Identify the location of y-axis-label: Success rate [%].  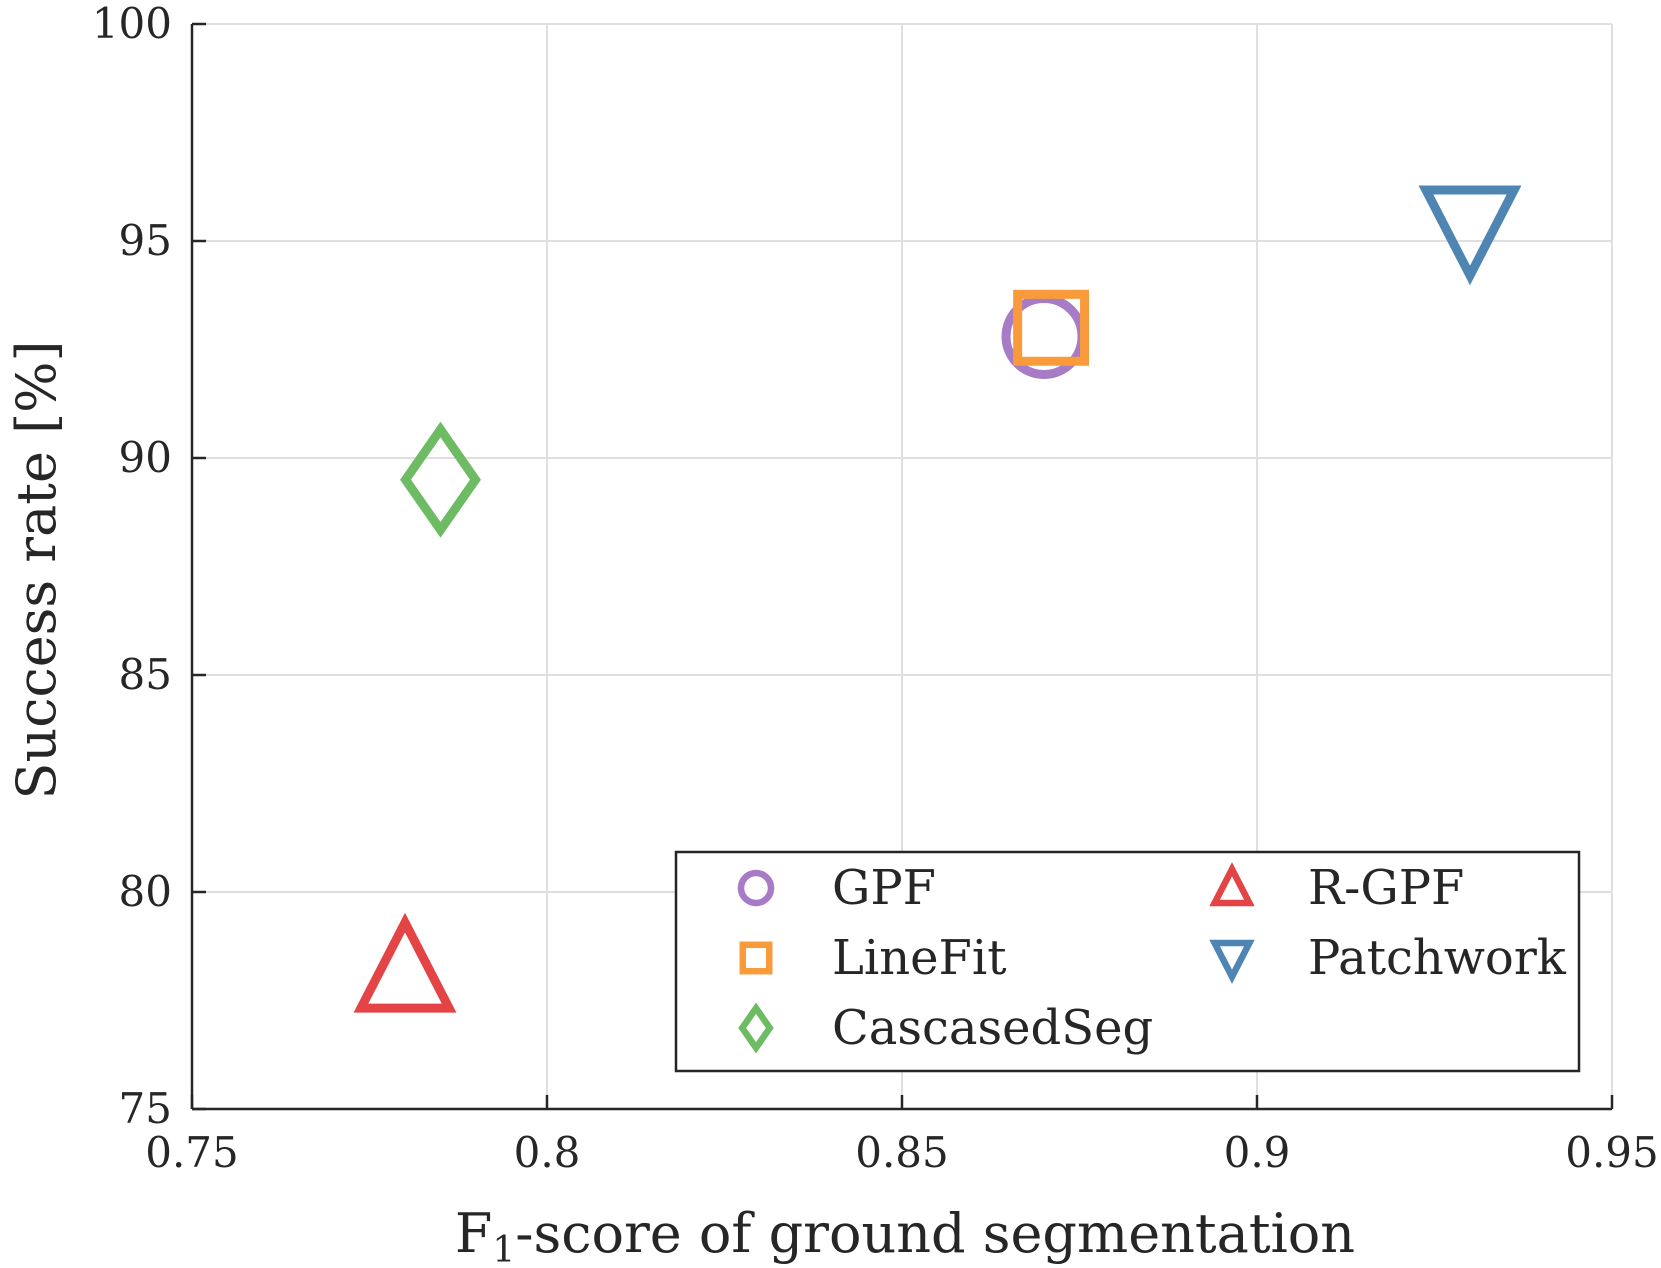
(36, 569).